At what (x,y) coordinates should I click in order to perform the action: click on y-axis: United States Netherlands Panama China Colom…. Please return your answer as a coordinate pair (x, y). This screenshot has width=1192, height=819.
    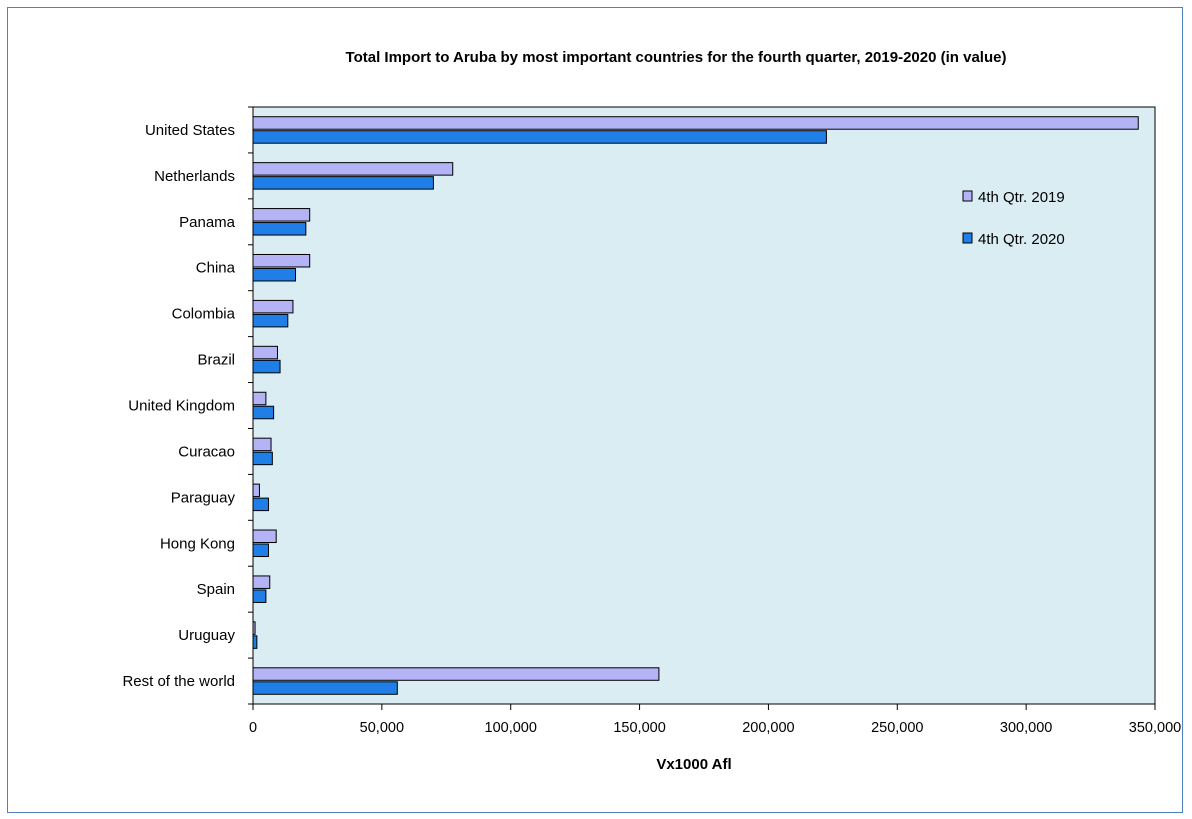
    Looking at the image, I should click on (187, 405).